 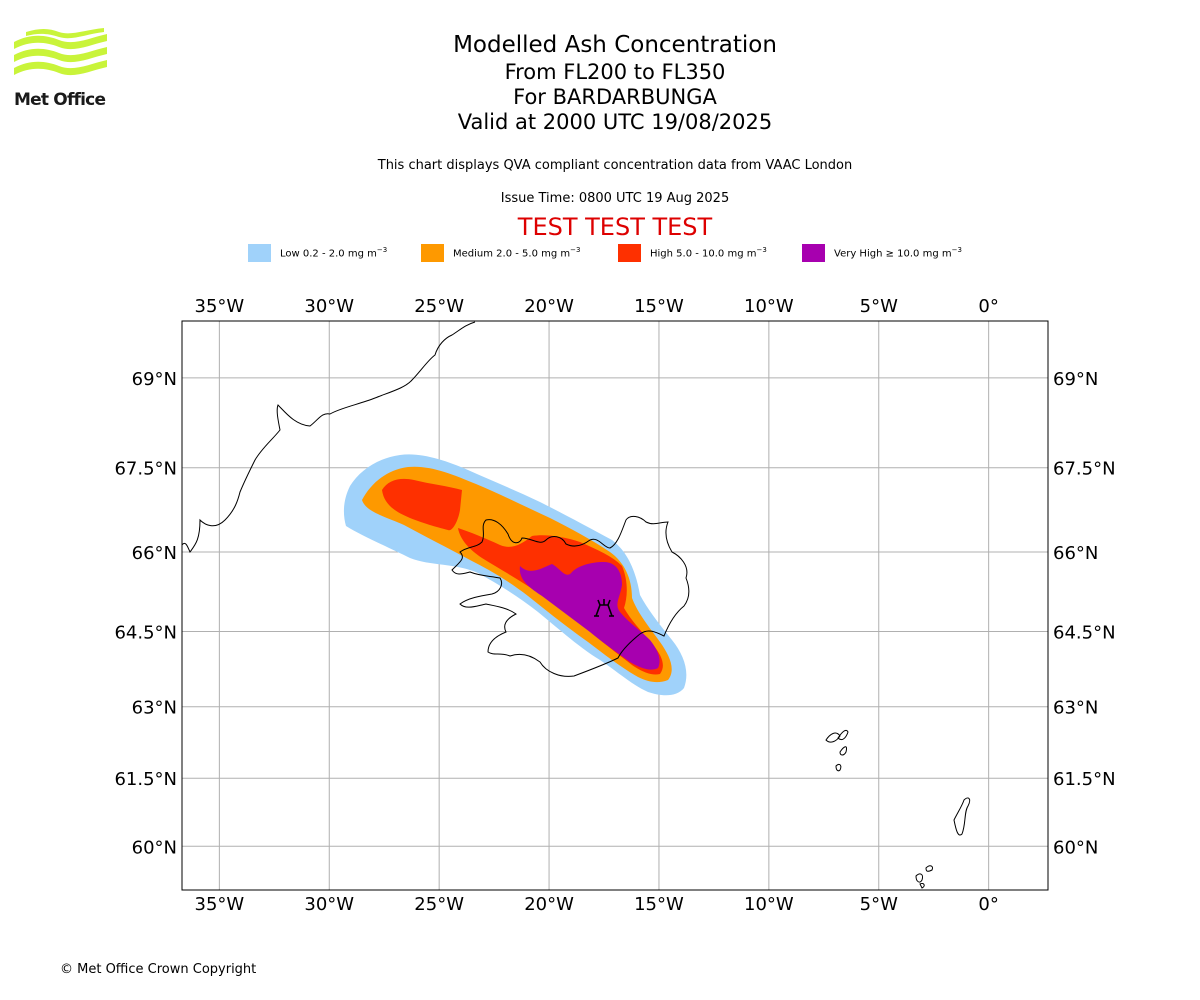 What do you see at coordinates (439, 904) in the screenshot?
I see `lon-label-bottom: 25°W` at bounding box center [439, 904].